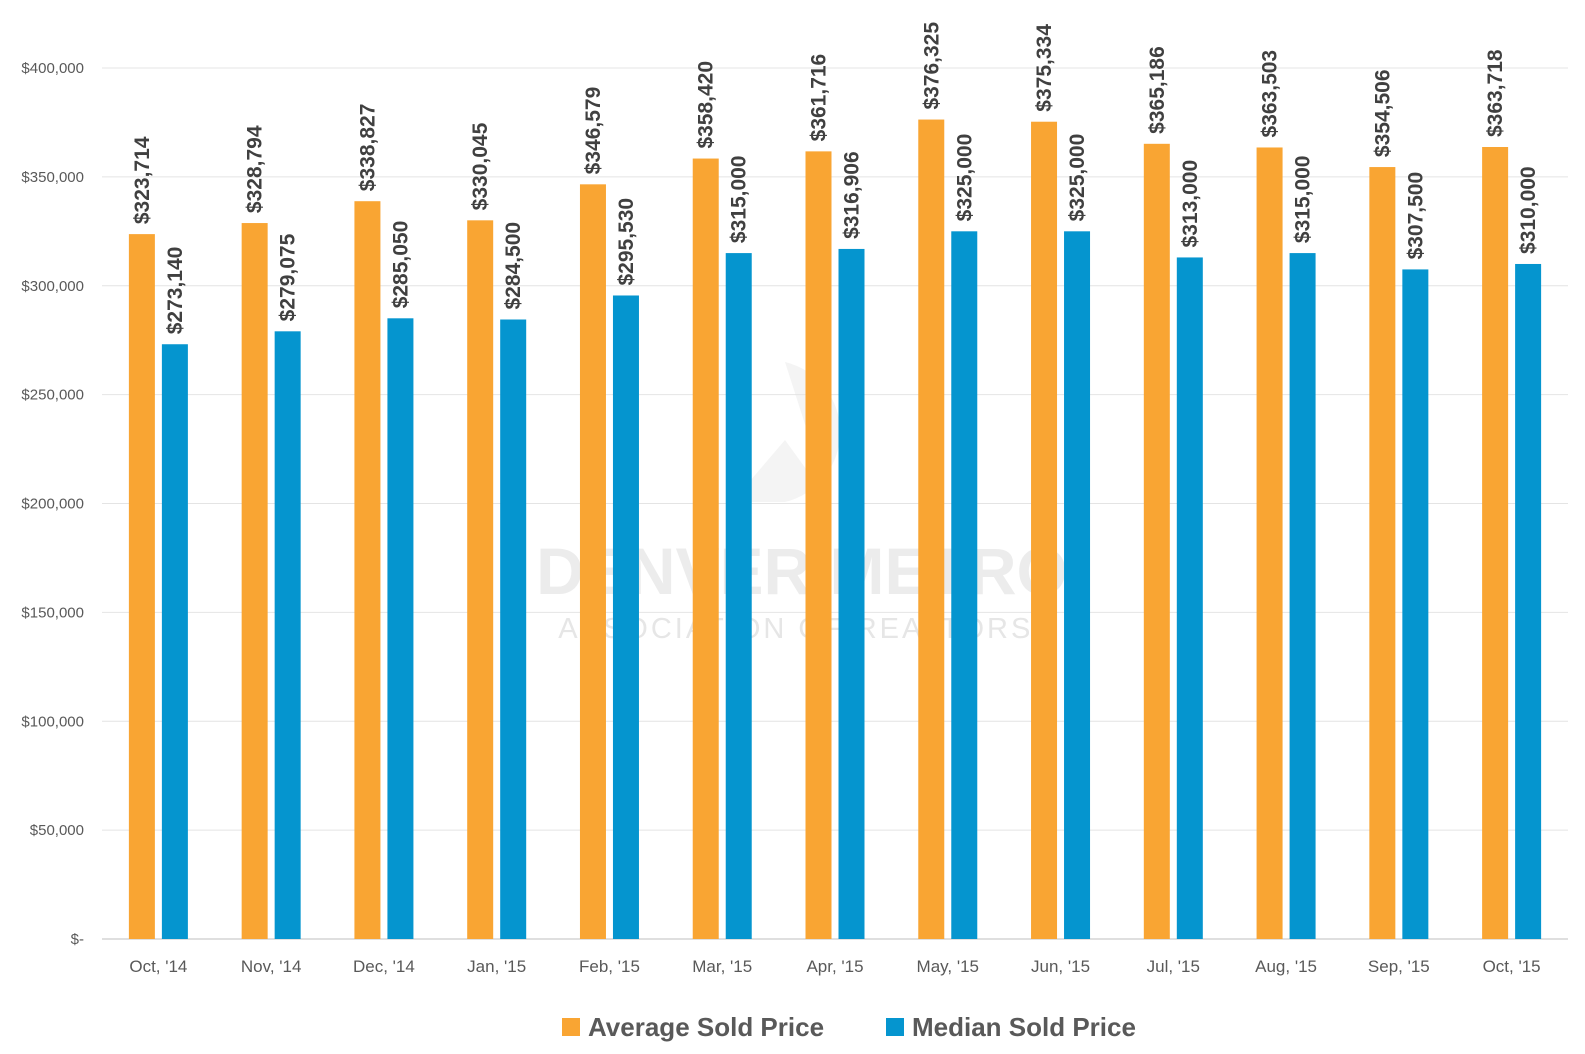  What do you see at coordinates (384, 966) in the screenshot?
I see `x-tick-label: Dec, '14` at bounding box center [384, 966].